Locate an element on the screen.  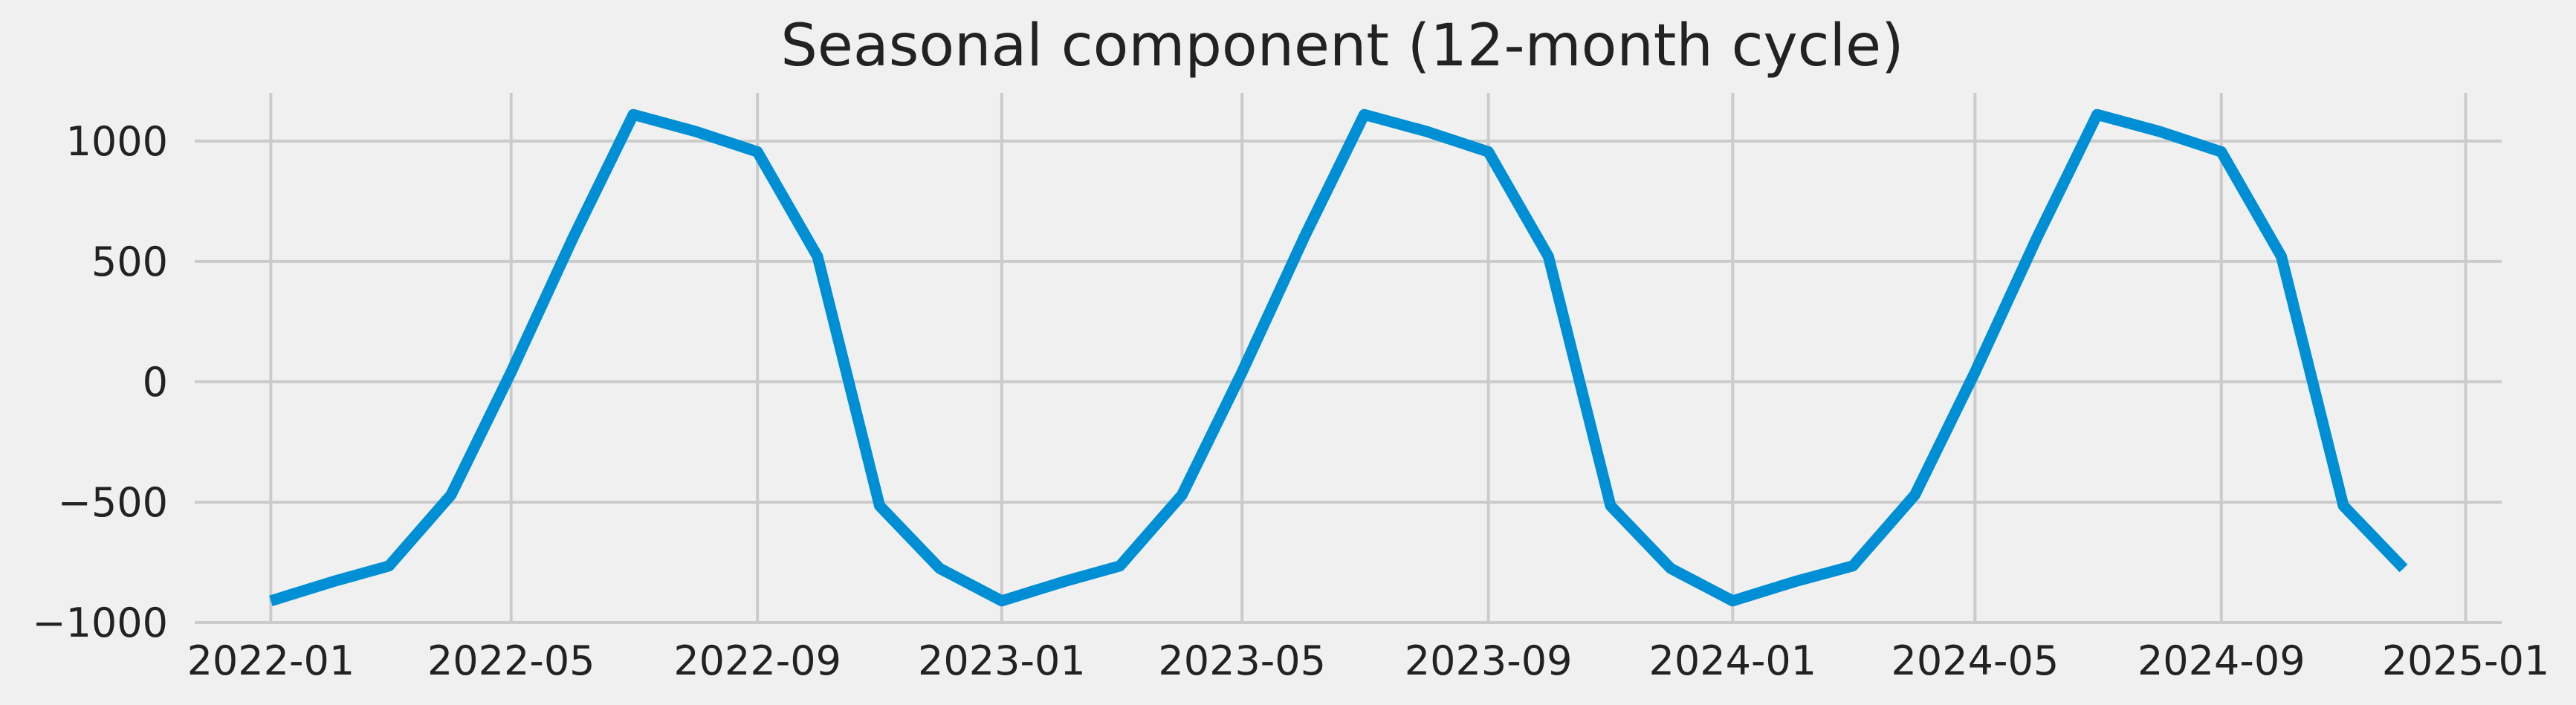
x-tick-label: 2023-01 is located at coordinates (1002, 660).